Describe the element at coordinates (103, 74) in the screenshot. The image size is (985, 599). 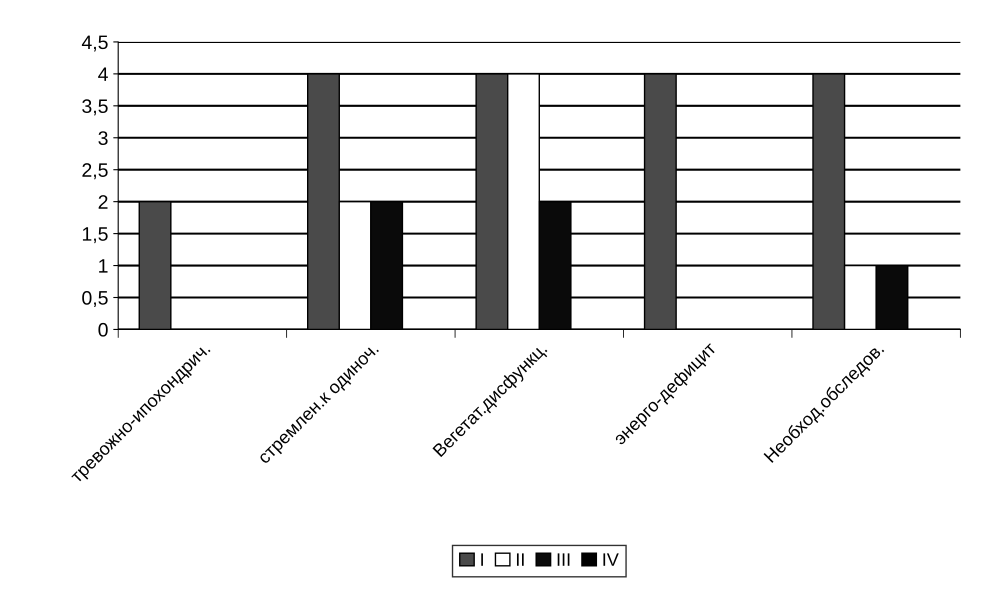
I see `y-tick-label: 4` at that location.